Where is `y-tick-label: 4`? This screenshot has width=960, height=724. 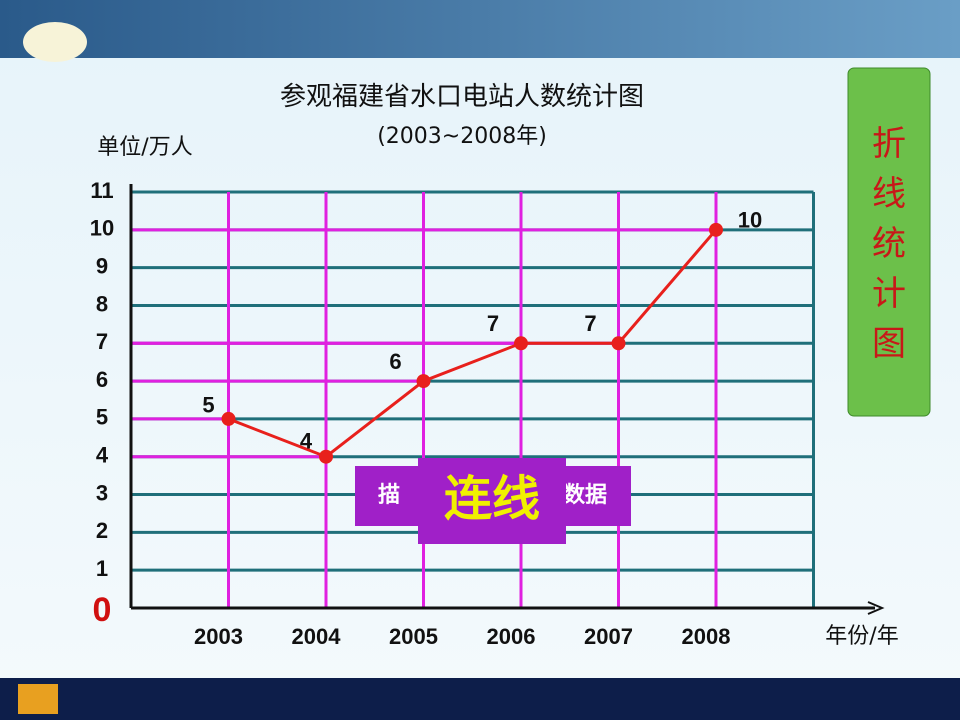
y-tick-label: 4 is located at coordinates (102, 455).